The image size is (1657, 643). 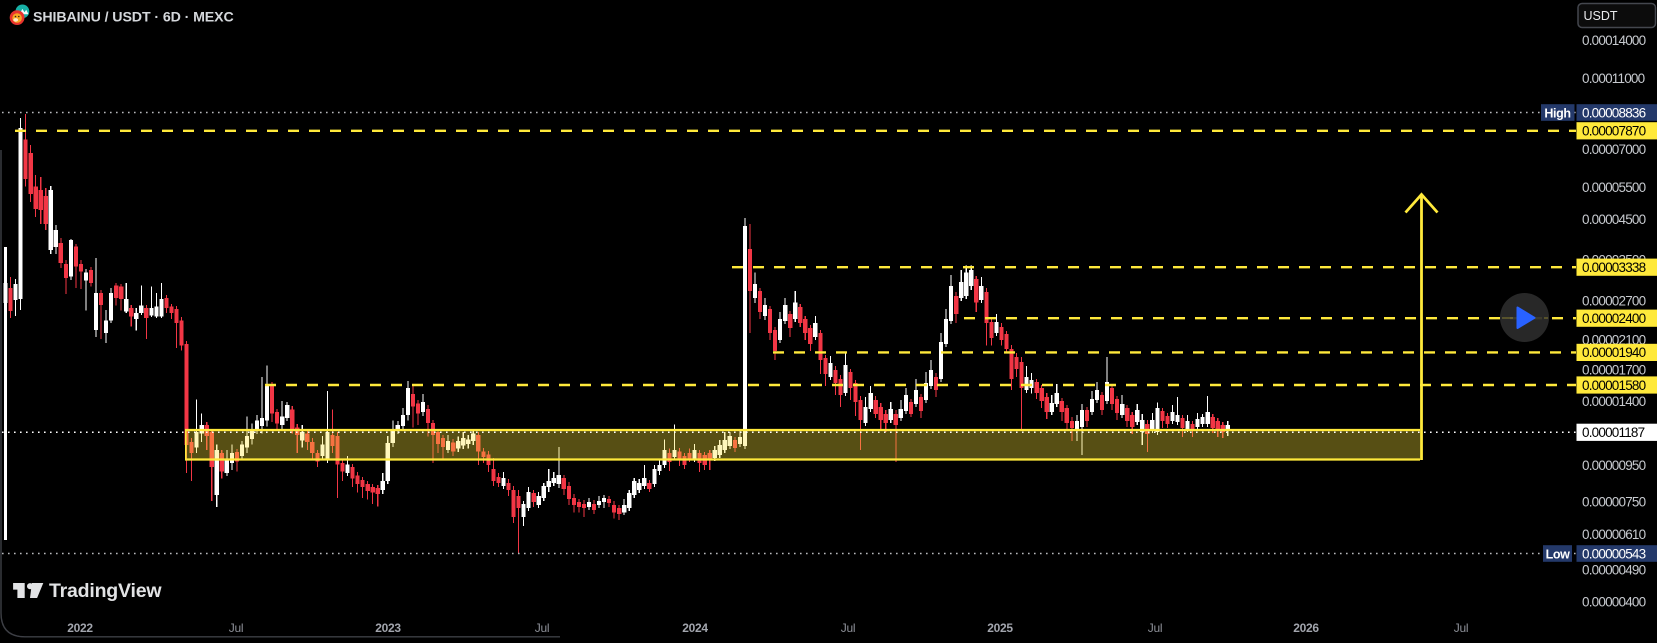 I want to click on svg-text: 0.00000610, so click(x=1614, y=534).